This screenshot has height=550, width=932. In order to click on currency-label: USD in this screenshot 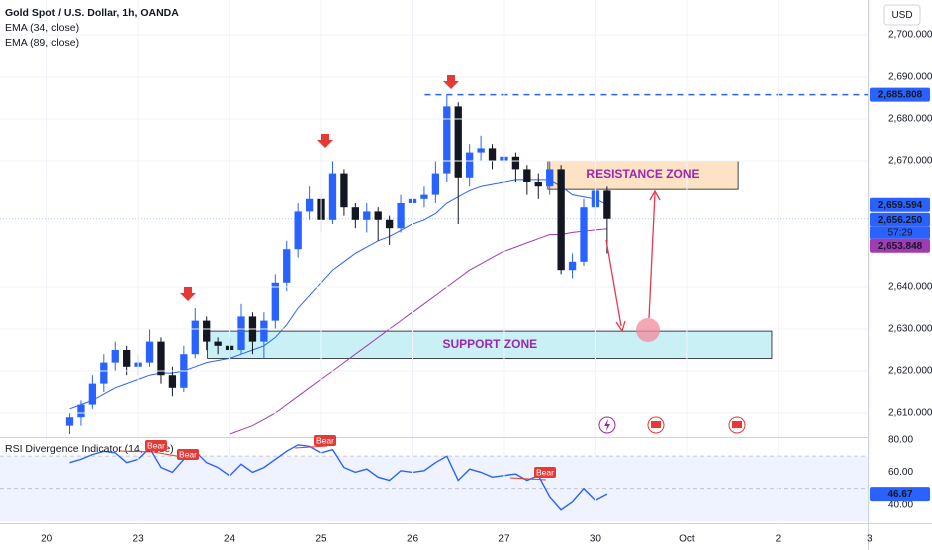, I will do `click(901, 15)`.